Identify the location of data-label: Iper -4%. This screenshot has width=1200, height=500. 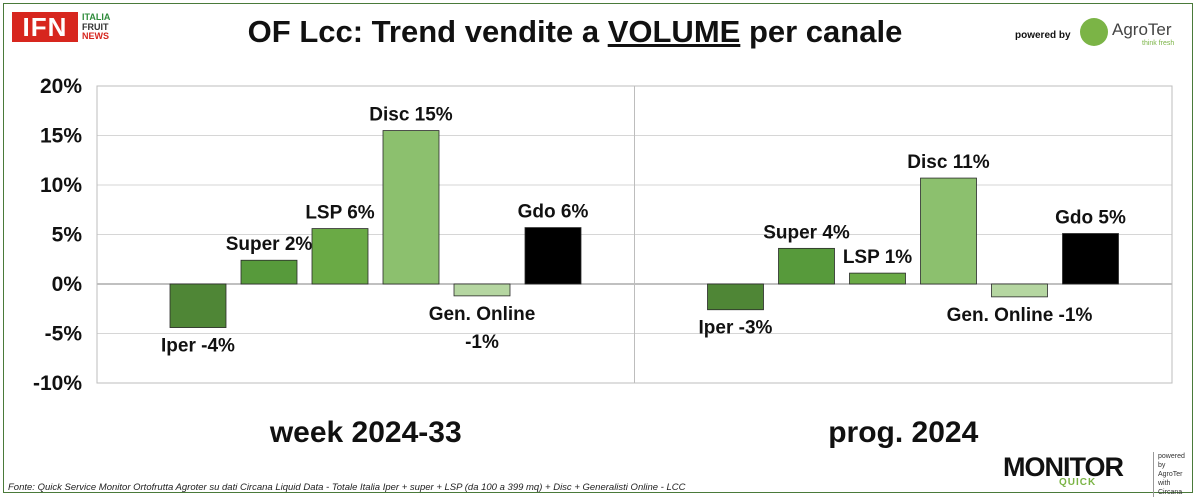
(198, 346).